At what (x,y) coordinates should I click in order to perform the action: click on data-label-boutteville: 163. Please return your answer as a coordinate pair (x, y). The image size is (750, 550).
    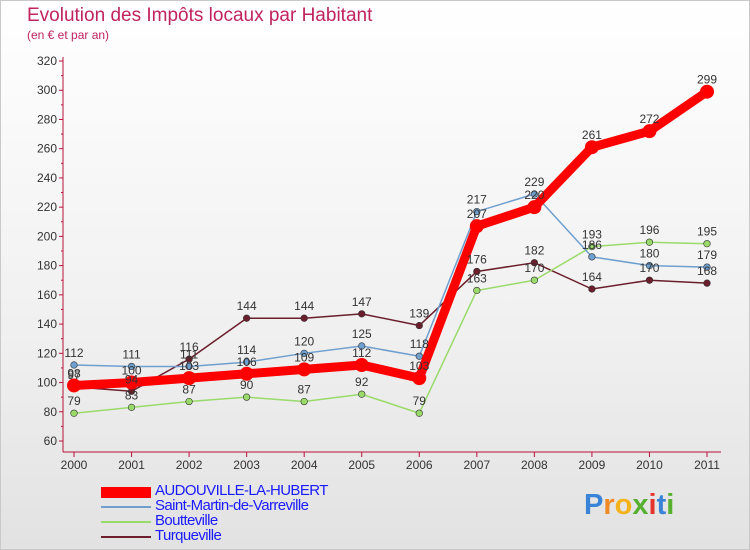
    Looking at the image, I should click on (477, 278).